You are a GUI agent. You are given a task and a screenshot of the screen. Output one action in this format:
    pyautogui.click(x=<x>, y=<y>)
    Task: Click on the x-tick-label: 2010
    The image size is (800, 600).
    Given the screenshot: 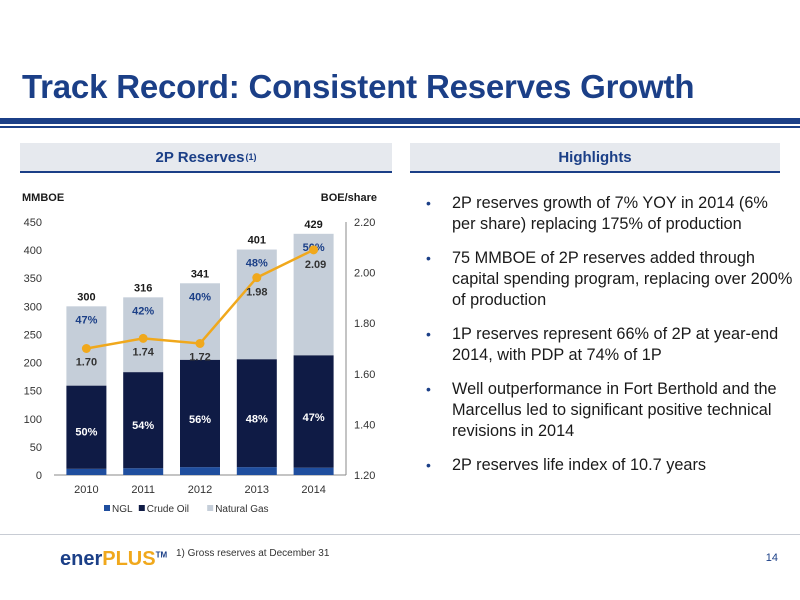 What is the action you would take?
    pyautogui.click(x=86, y=490)
    